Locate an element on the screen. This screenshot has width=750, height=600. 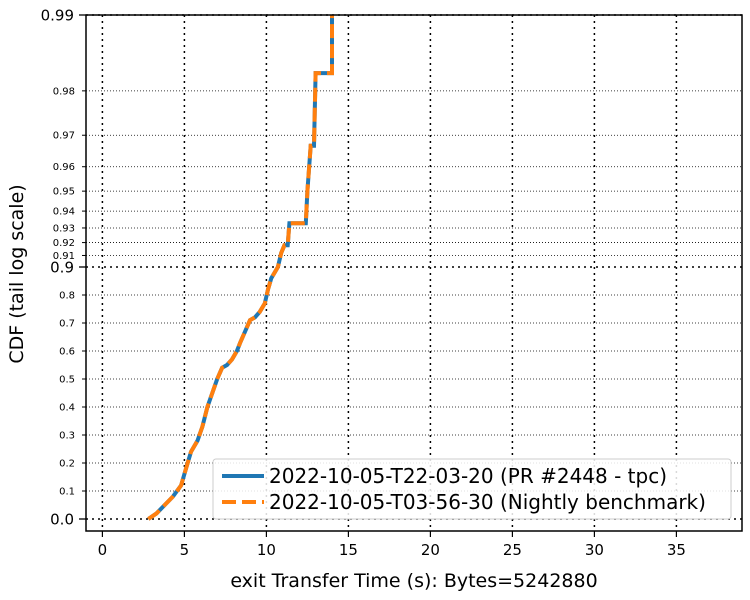
y-minor-tick-label: 0.1 is located at coordinates (67, 492).